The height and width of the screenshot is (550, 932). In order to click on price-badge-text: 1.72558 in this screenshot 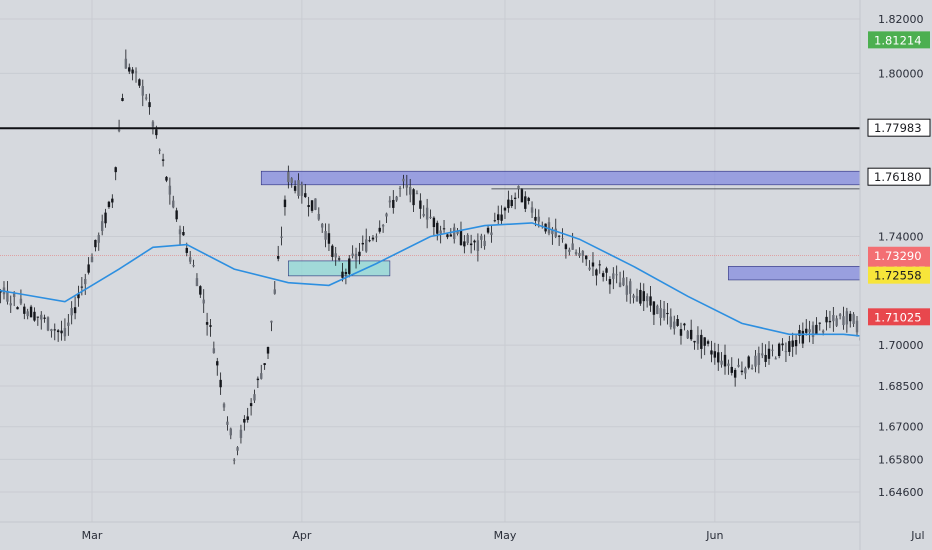, I will do `click(898, 276)`.